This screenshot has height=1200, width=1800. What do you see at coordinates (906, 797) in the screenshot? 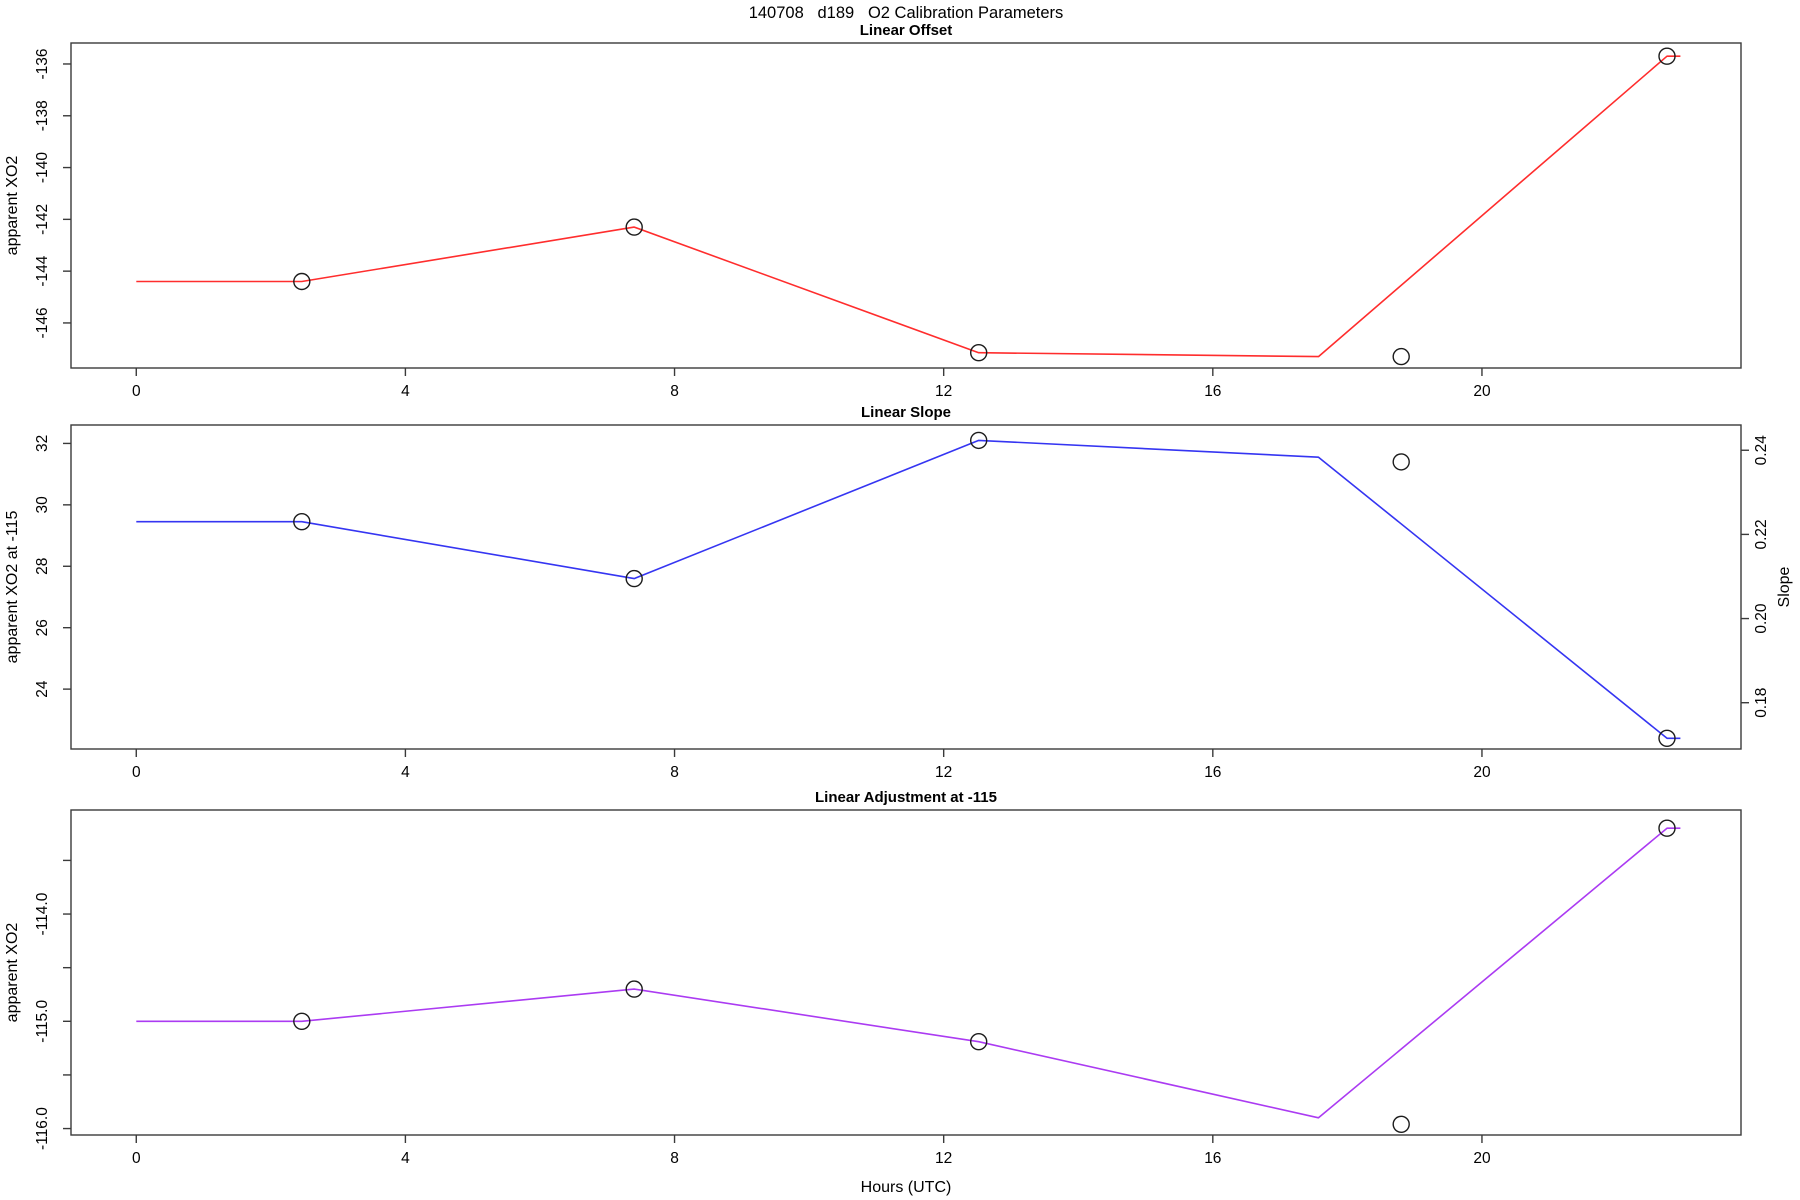
I see `panel-title: Linear Adjustment at -115` at bounding box center [906, 797].